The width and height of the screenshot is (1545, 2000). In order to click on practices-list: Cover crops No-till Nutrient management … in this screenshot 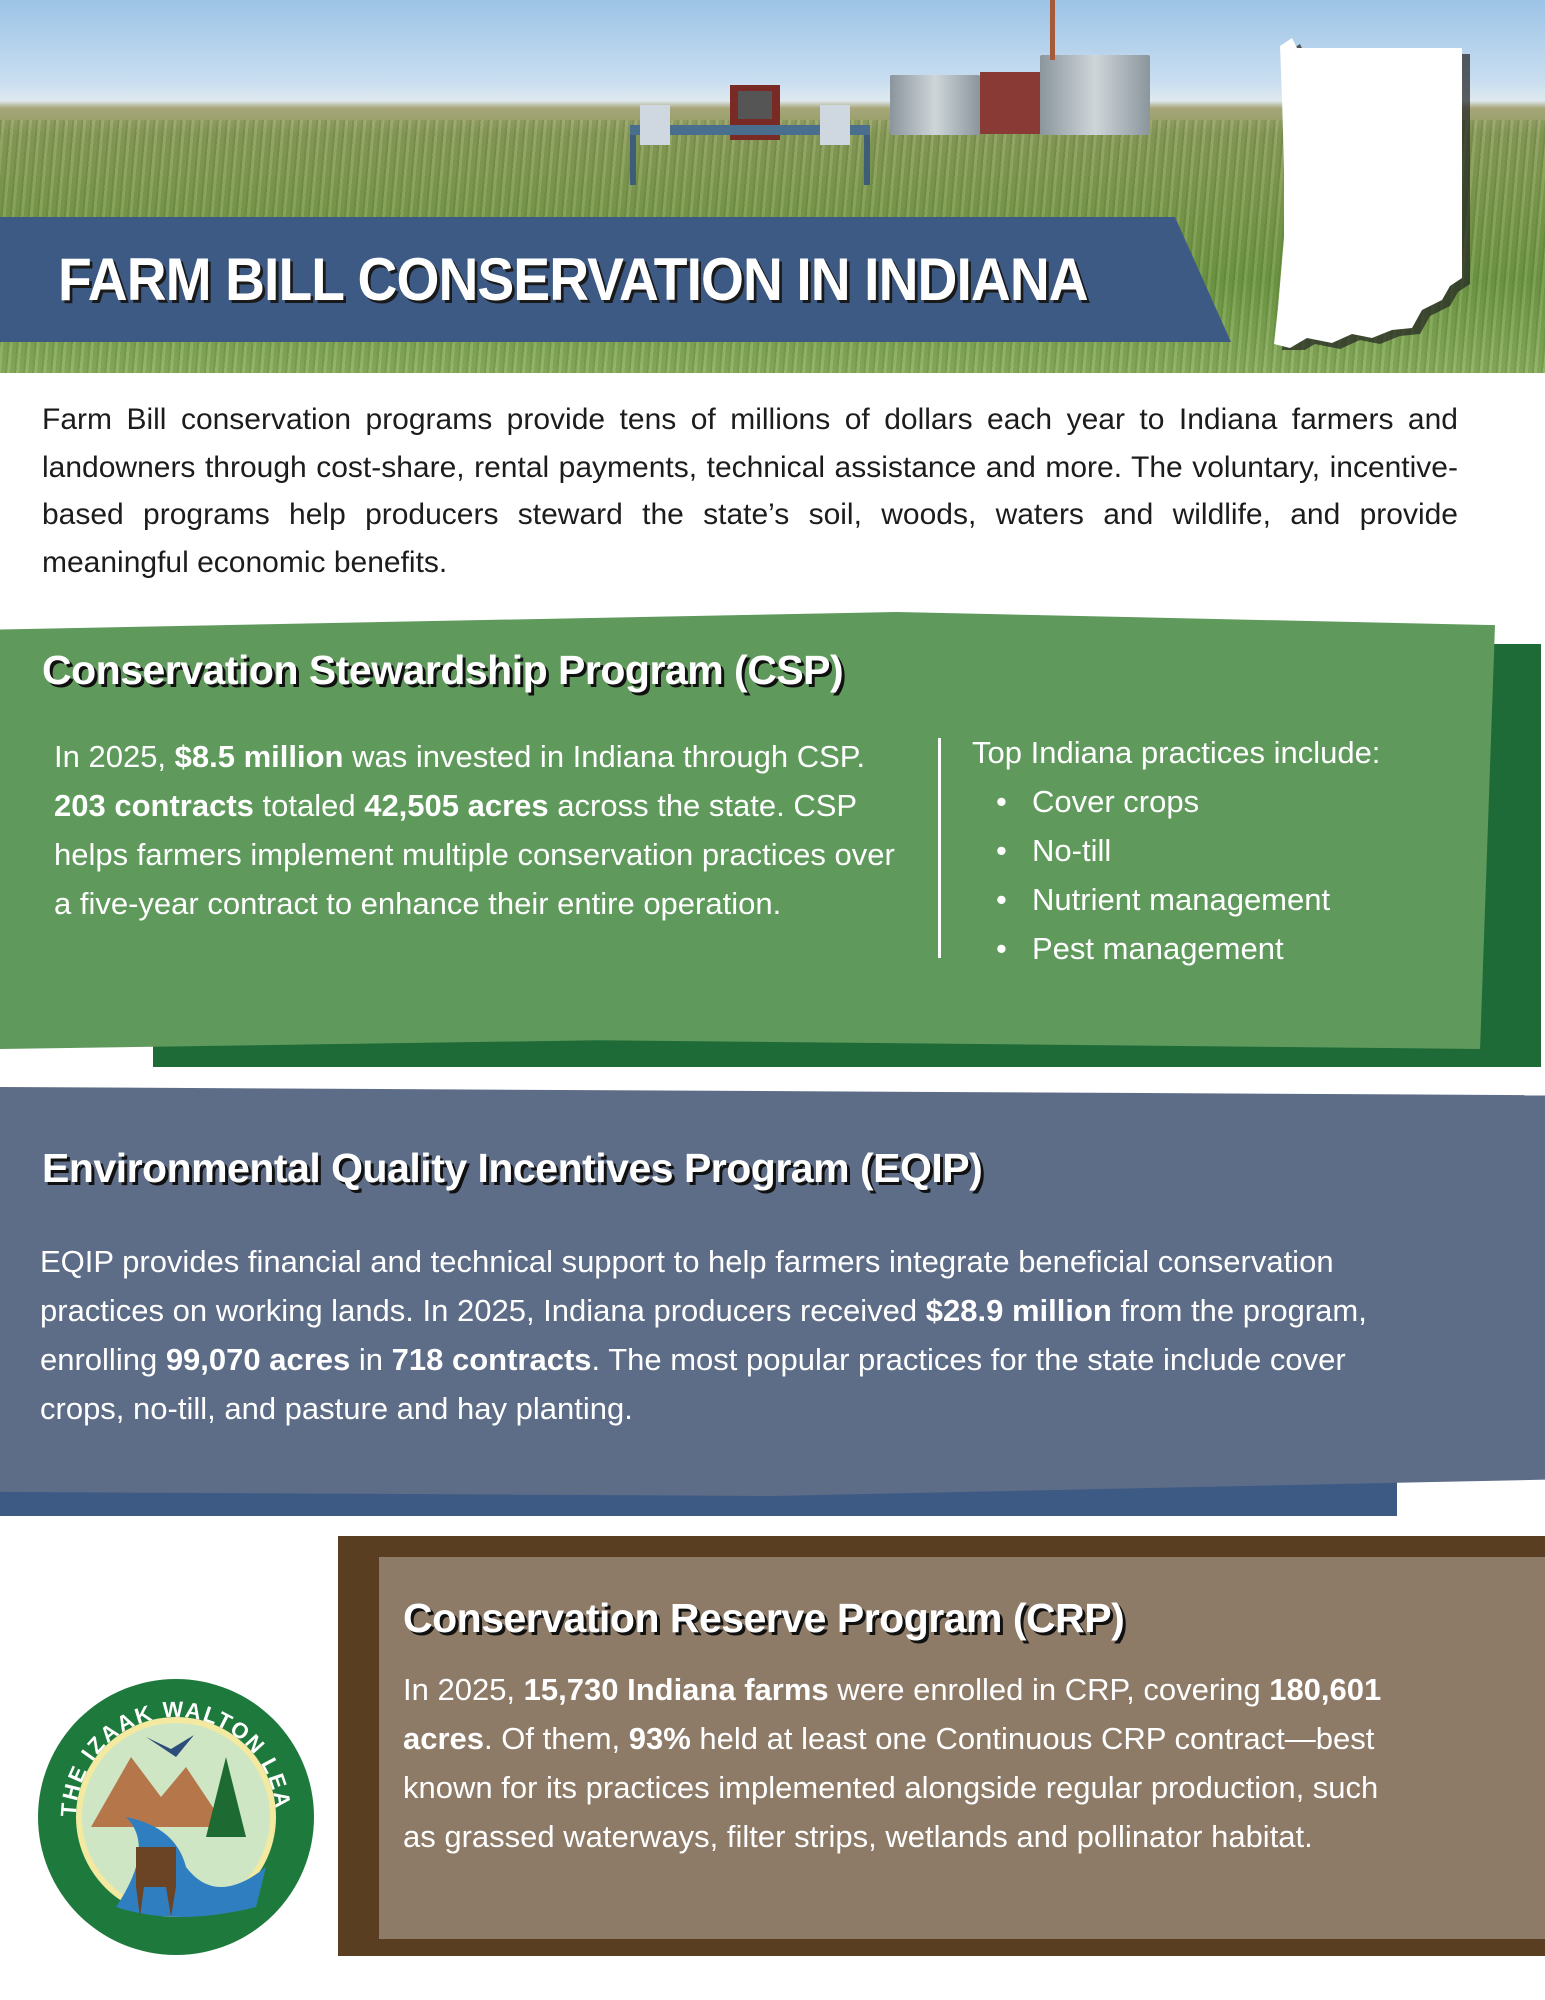, I will do `click(1176, 875)`.